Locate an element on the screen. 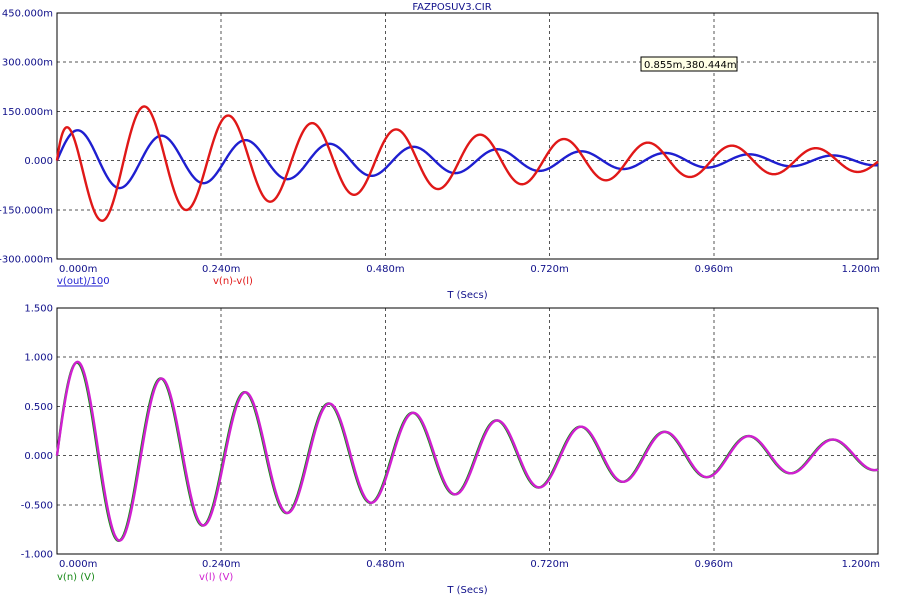 The height and width of the screenshot is (607, 902). legend-label: v(out)/100 is located at coordinates (83, 281).